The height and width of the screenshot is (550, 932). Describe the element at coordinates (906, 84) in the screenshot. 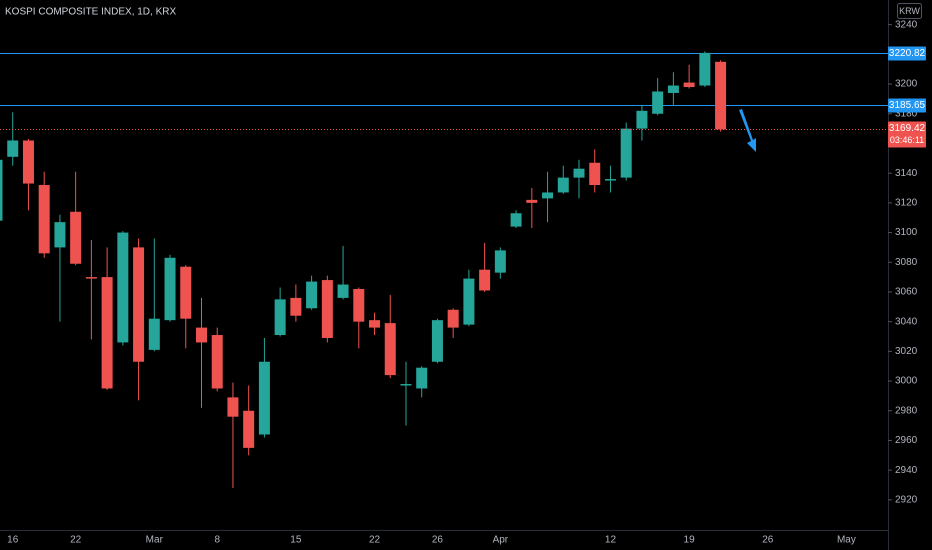

I see `y-tick-label: 3200` at that location.